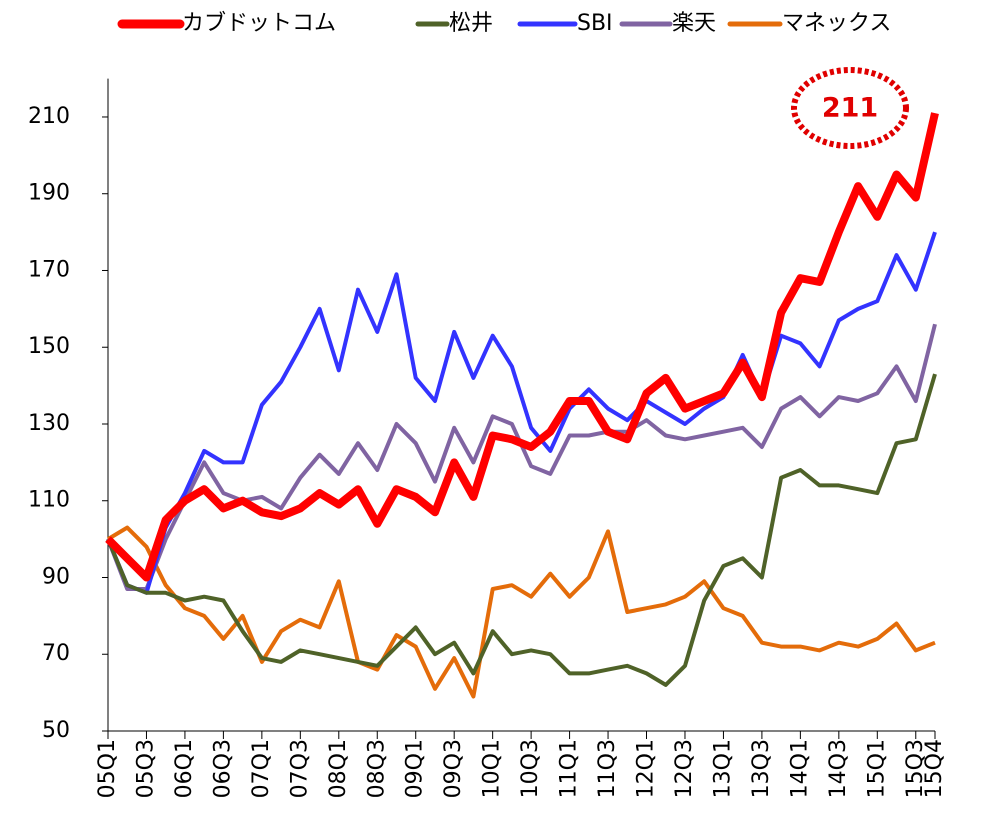 This screenshot has width=983, height=822. Describe the element at coordinates (49, 500) in the screenshot. I see `y-tick-label: 110` at that location.